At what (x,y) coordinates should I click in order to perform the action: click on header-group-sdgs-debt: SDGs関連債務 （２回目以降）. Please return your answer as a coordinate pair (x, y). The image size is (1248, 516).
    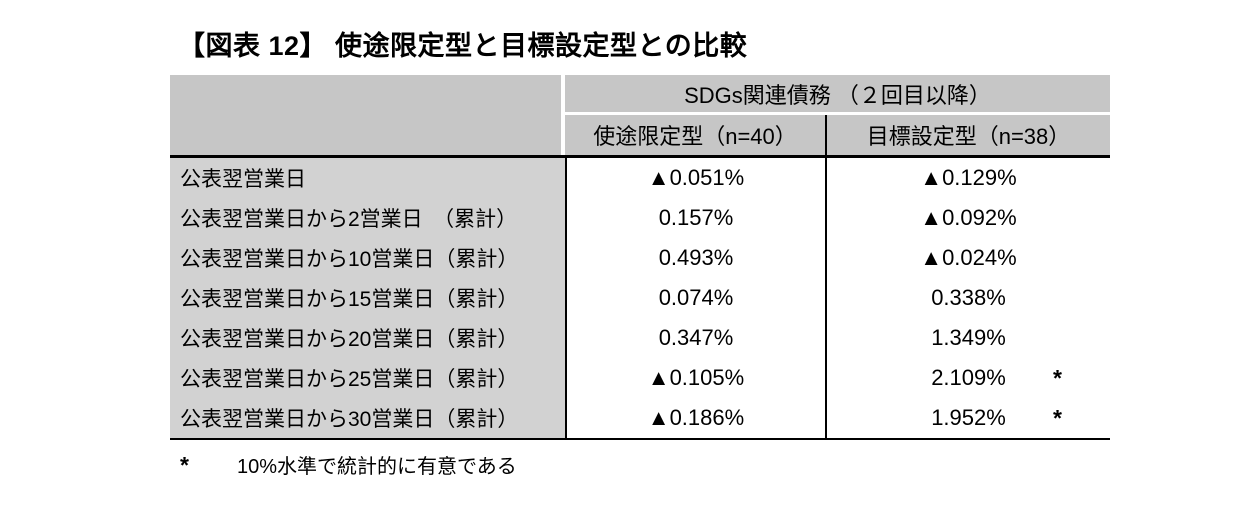
    Looking at the image, I should click on (837, 93).